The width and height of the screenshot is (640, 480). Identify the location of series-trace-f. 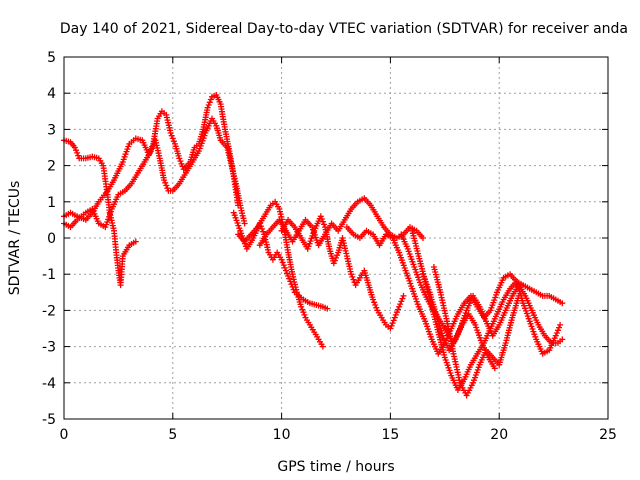
(341, 222).